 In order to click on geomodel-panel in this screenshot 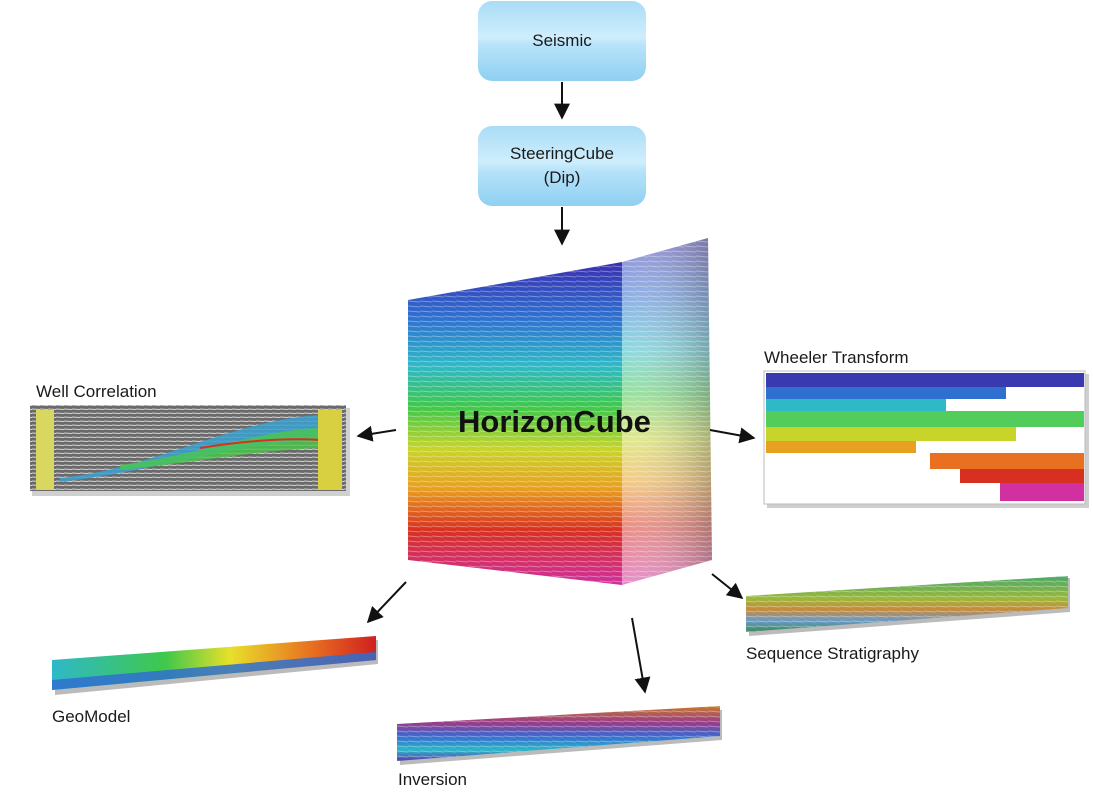, I will do `click(215, 665)`.